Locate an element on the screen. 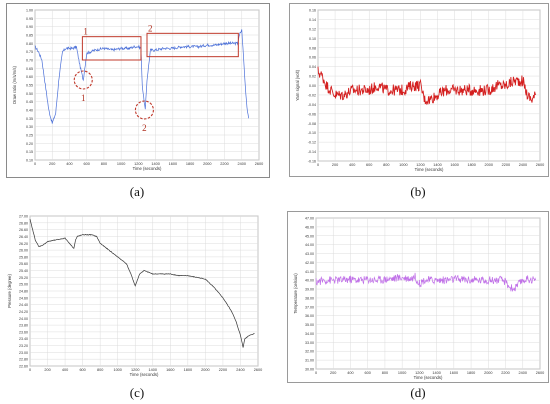 The image size is (550, 404). annotation-label: 1 is located at coordinates (83, 98).